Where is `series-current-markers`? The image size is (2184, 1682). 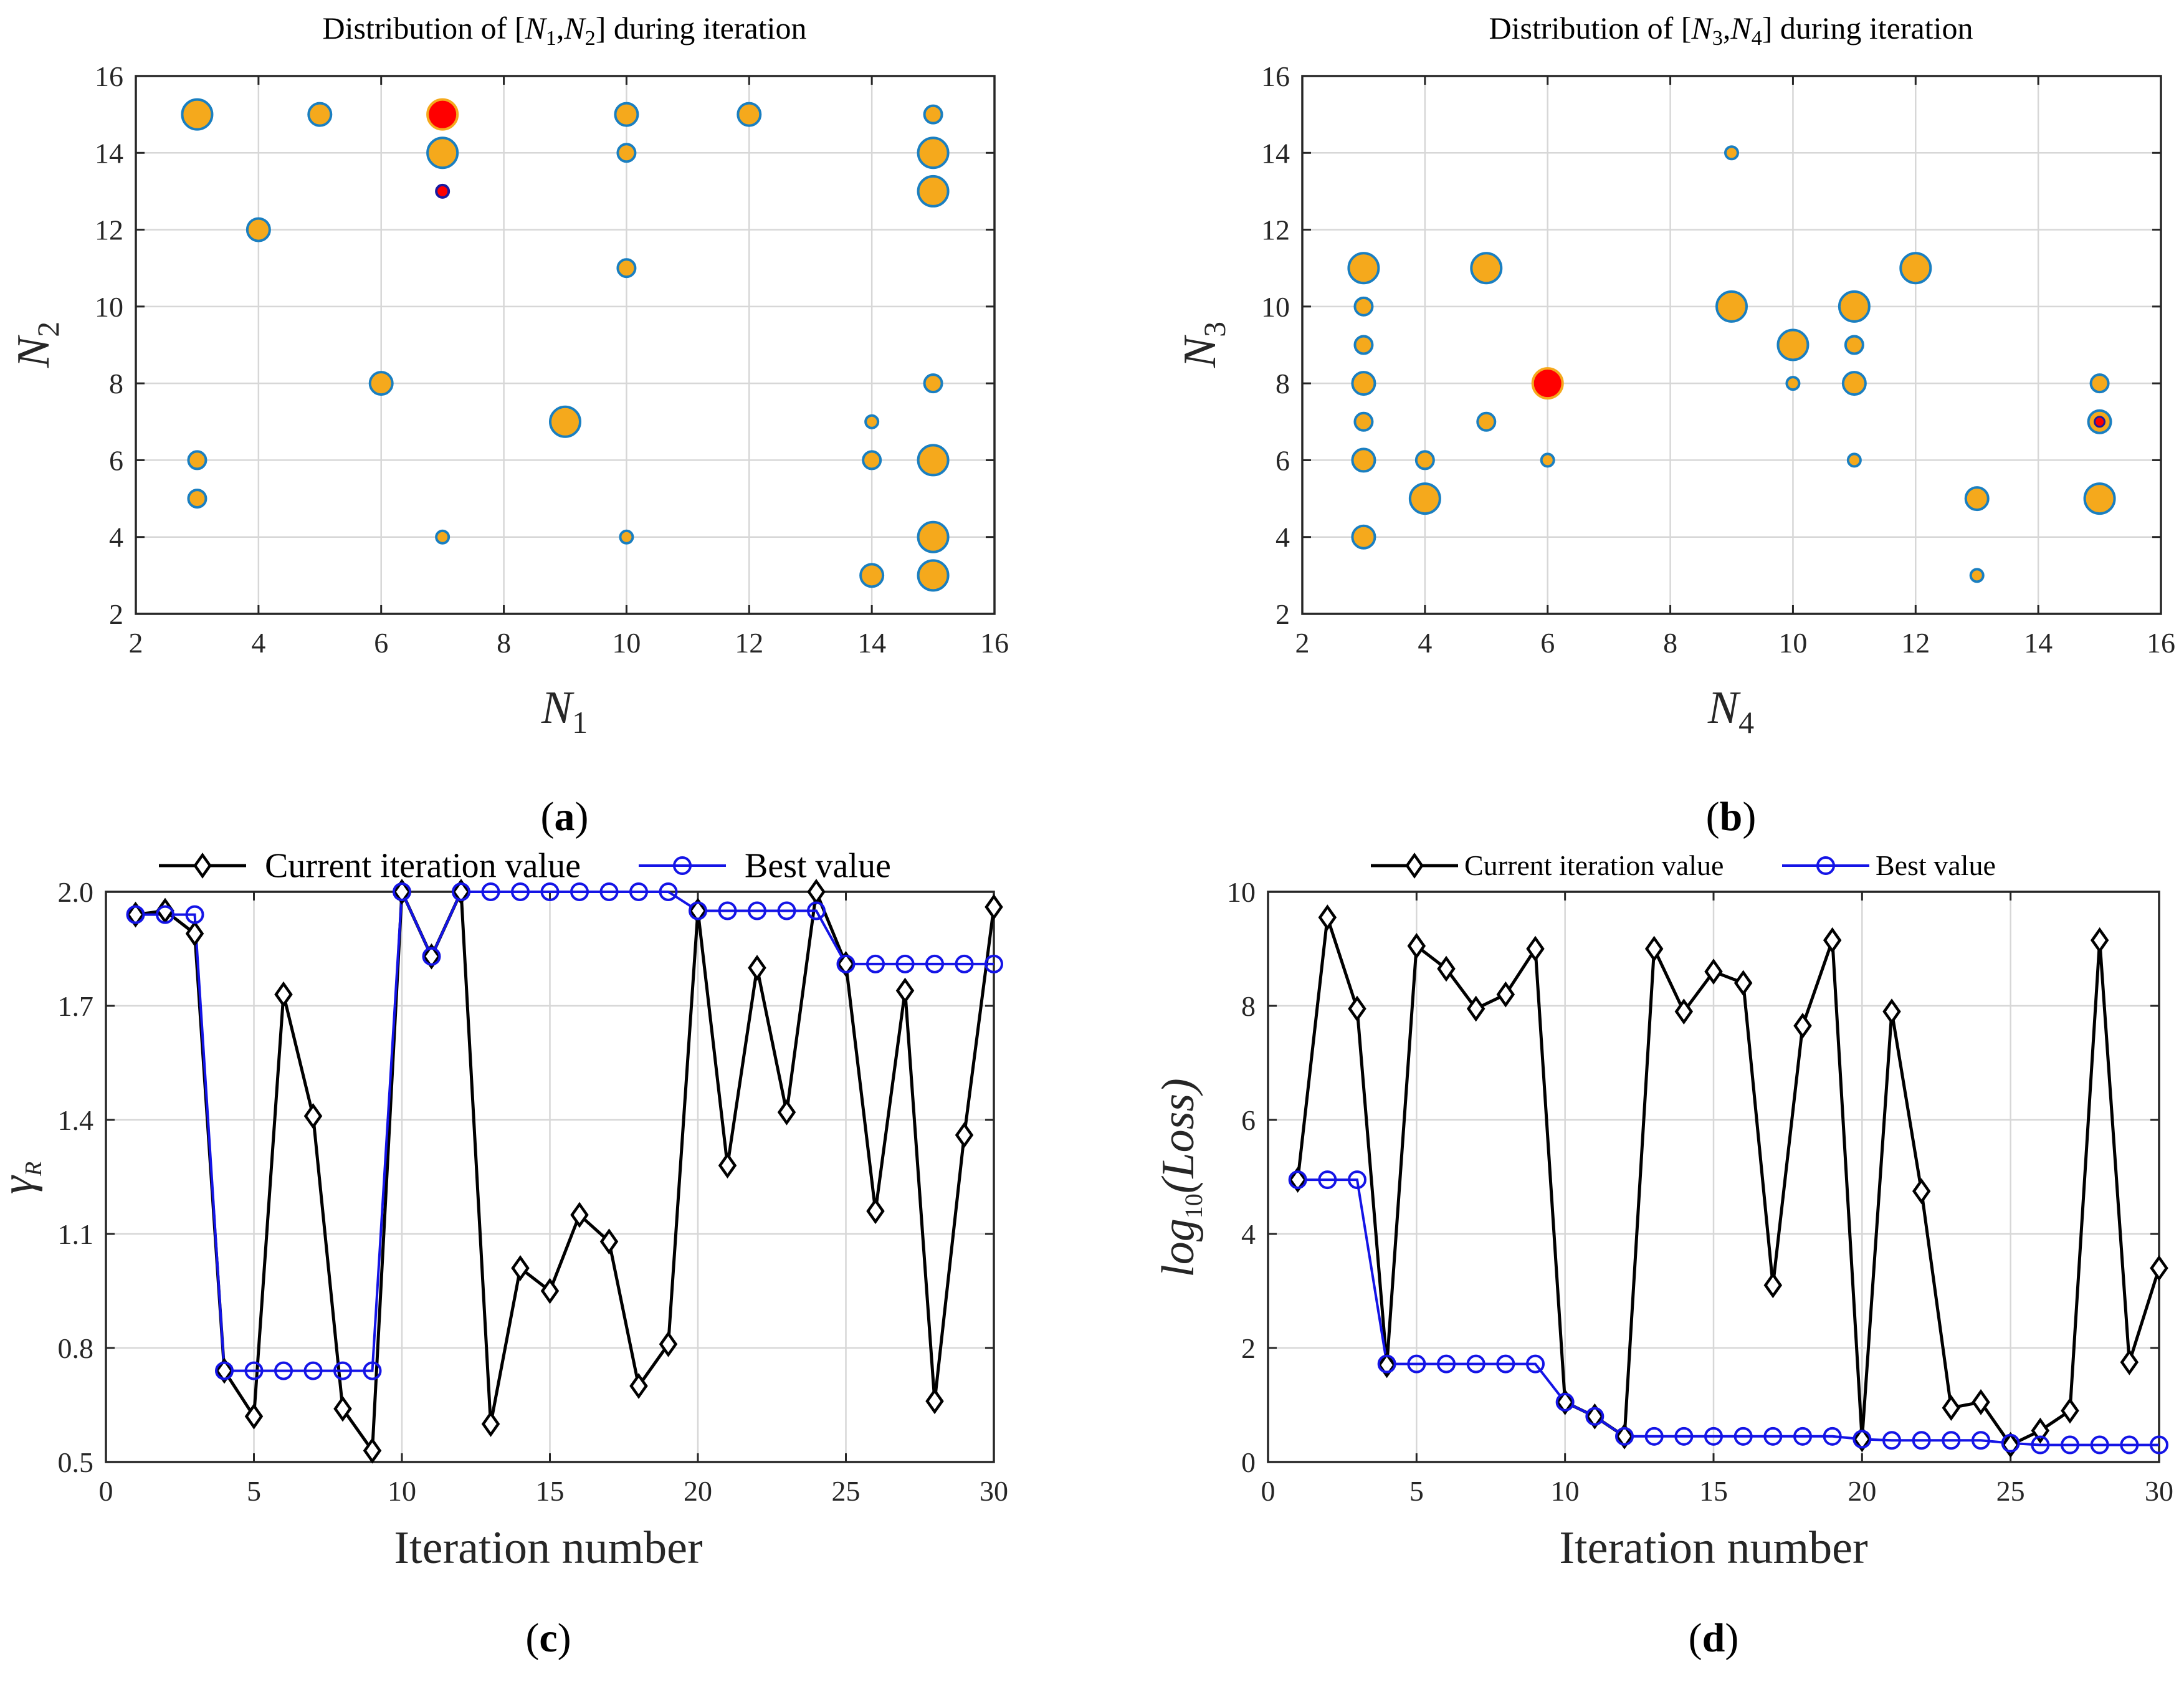 series-current-markers is located at coordinates (1728, 1181).